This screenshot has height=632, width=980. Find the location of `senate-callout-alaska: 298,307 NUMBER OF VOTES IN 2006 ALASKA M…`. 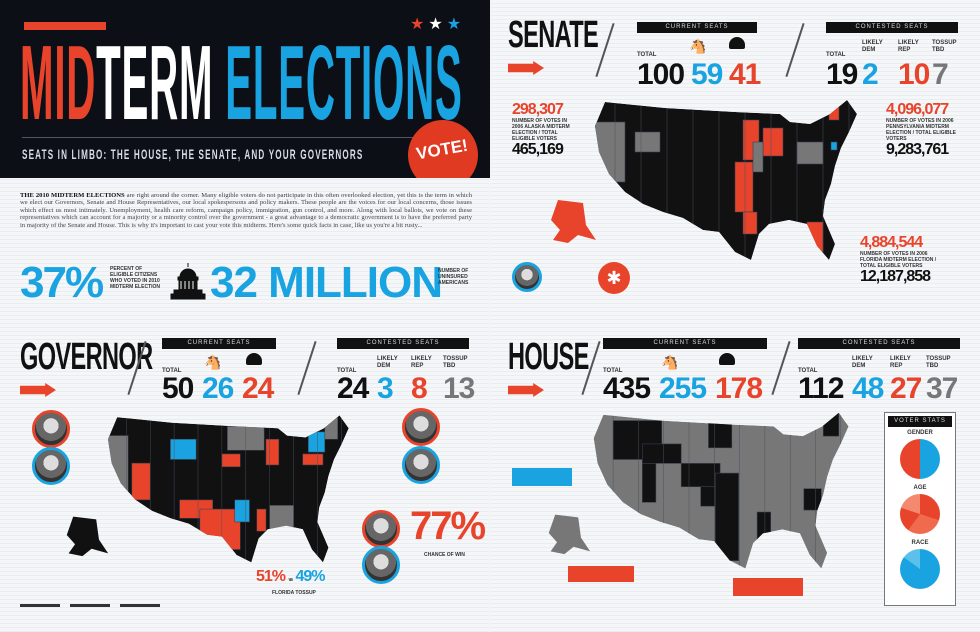

senate-callout-alaska: 298,307 NUMBER OF VOTES IN 2006 ALASKA M… is located at coordinates (543, 130).